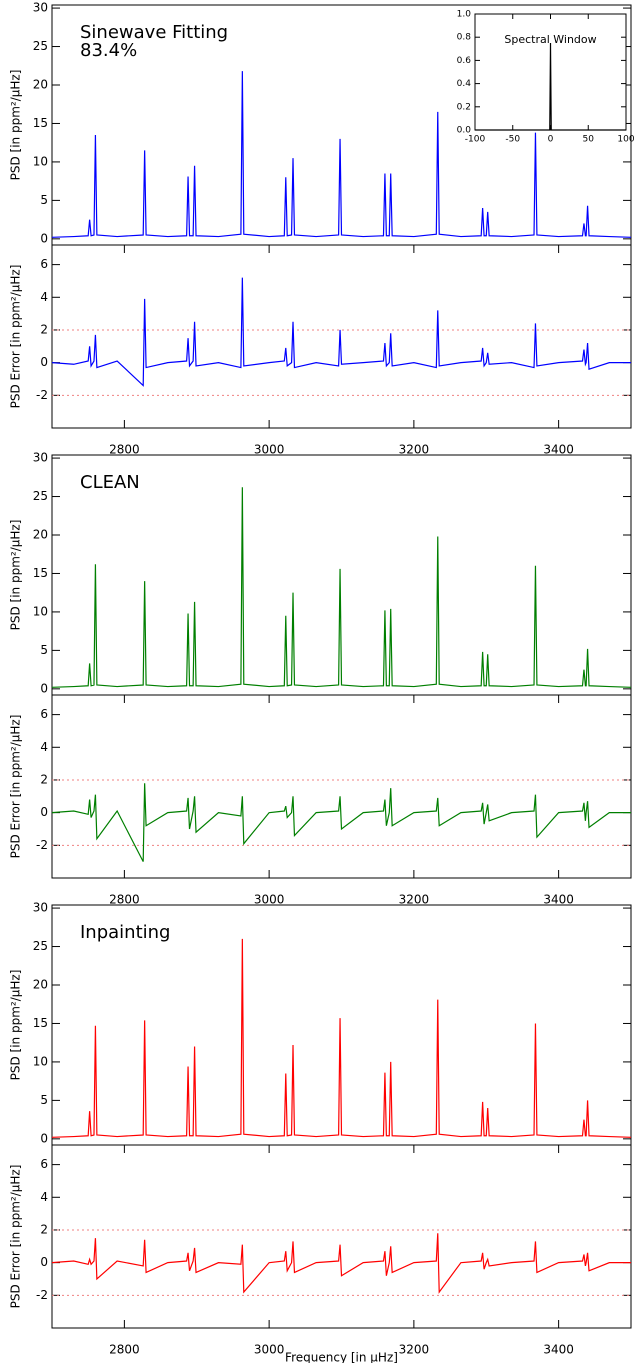 The width and height of the screenshot is (634, 1363). Describe the element at coordinates (464, 84) in the screenshot. I see `y-tick-label: 0.4` at that location.